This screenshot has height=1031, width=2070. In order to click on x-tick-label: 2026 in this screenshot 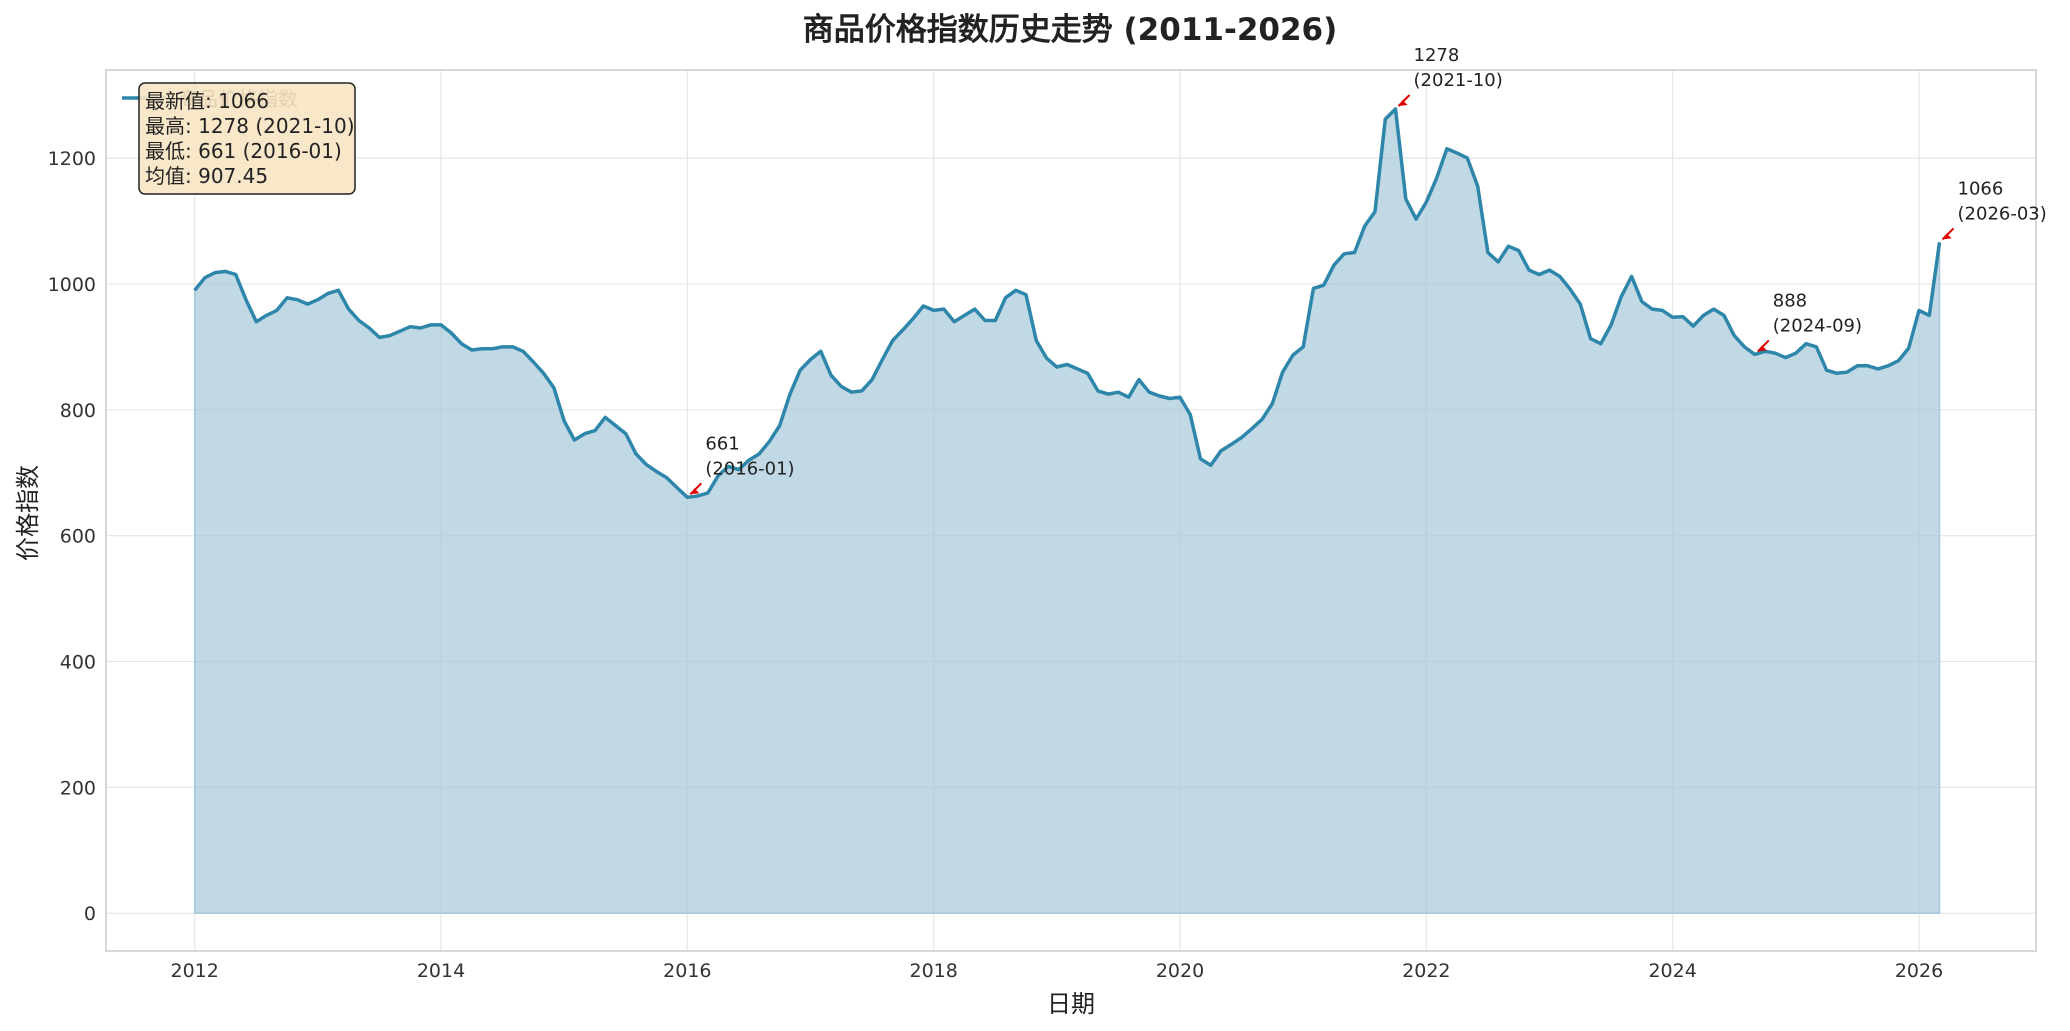, I will do `click(1919, 971)`.